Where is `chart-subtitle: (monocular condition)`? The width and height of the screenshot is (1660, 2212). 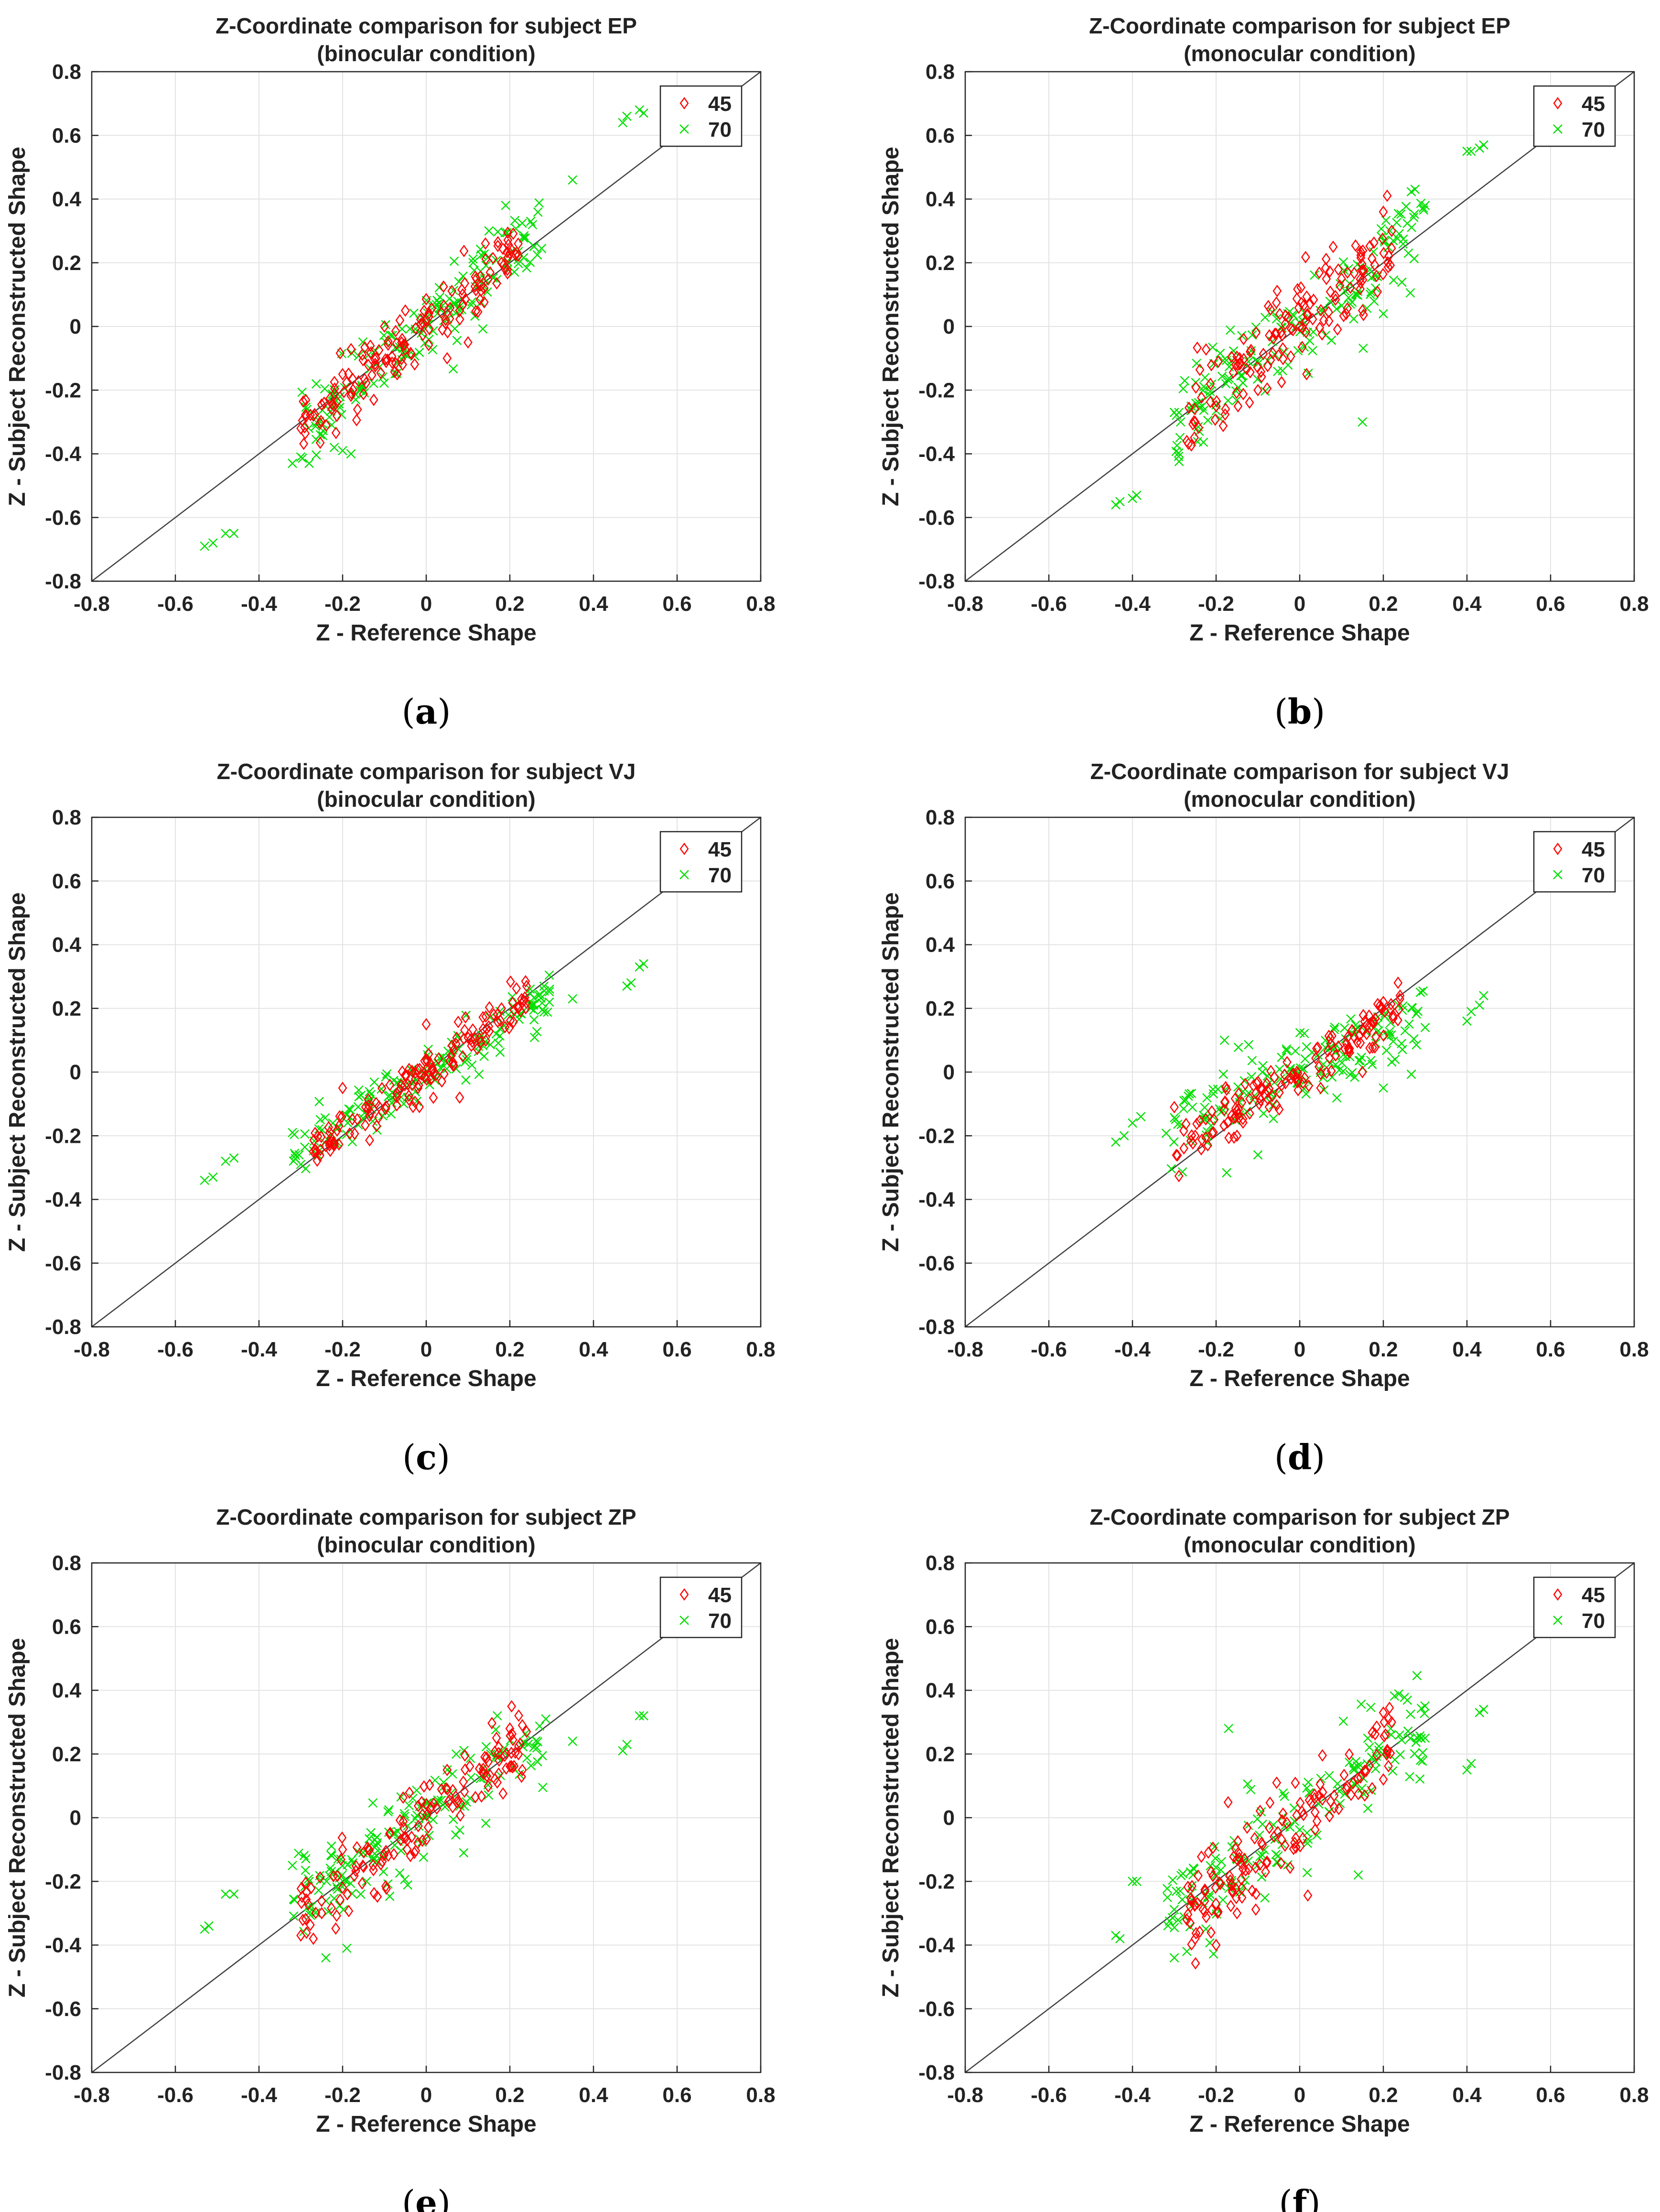 chart-subtitle: (monocular condition) is located at coordinates (1300, 1544).